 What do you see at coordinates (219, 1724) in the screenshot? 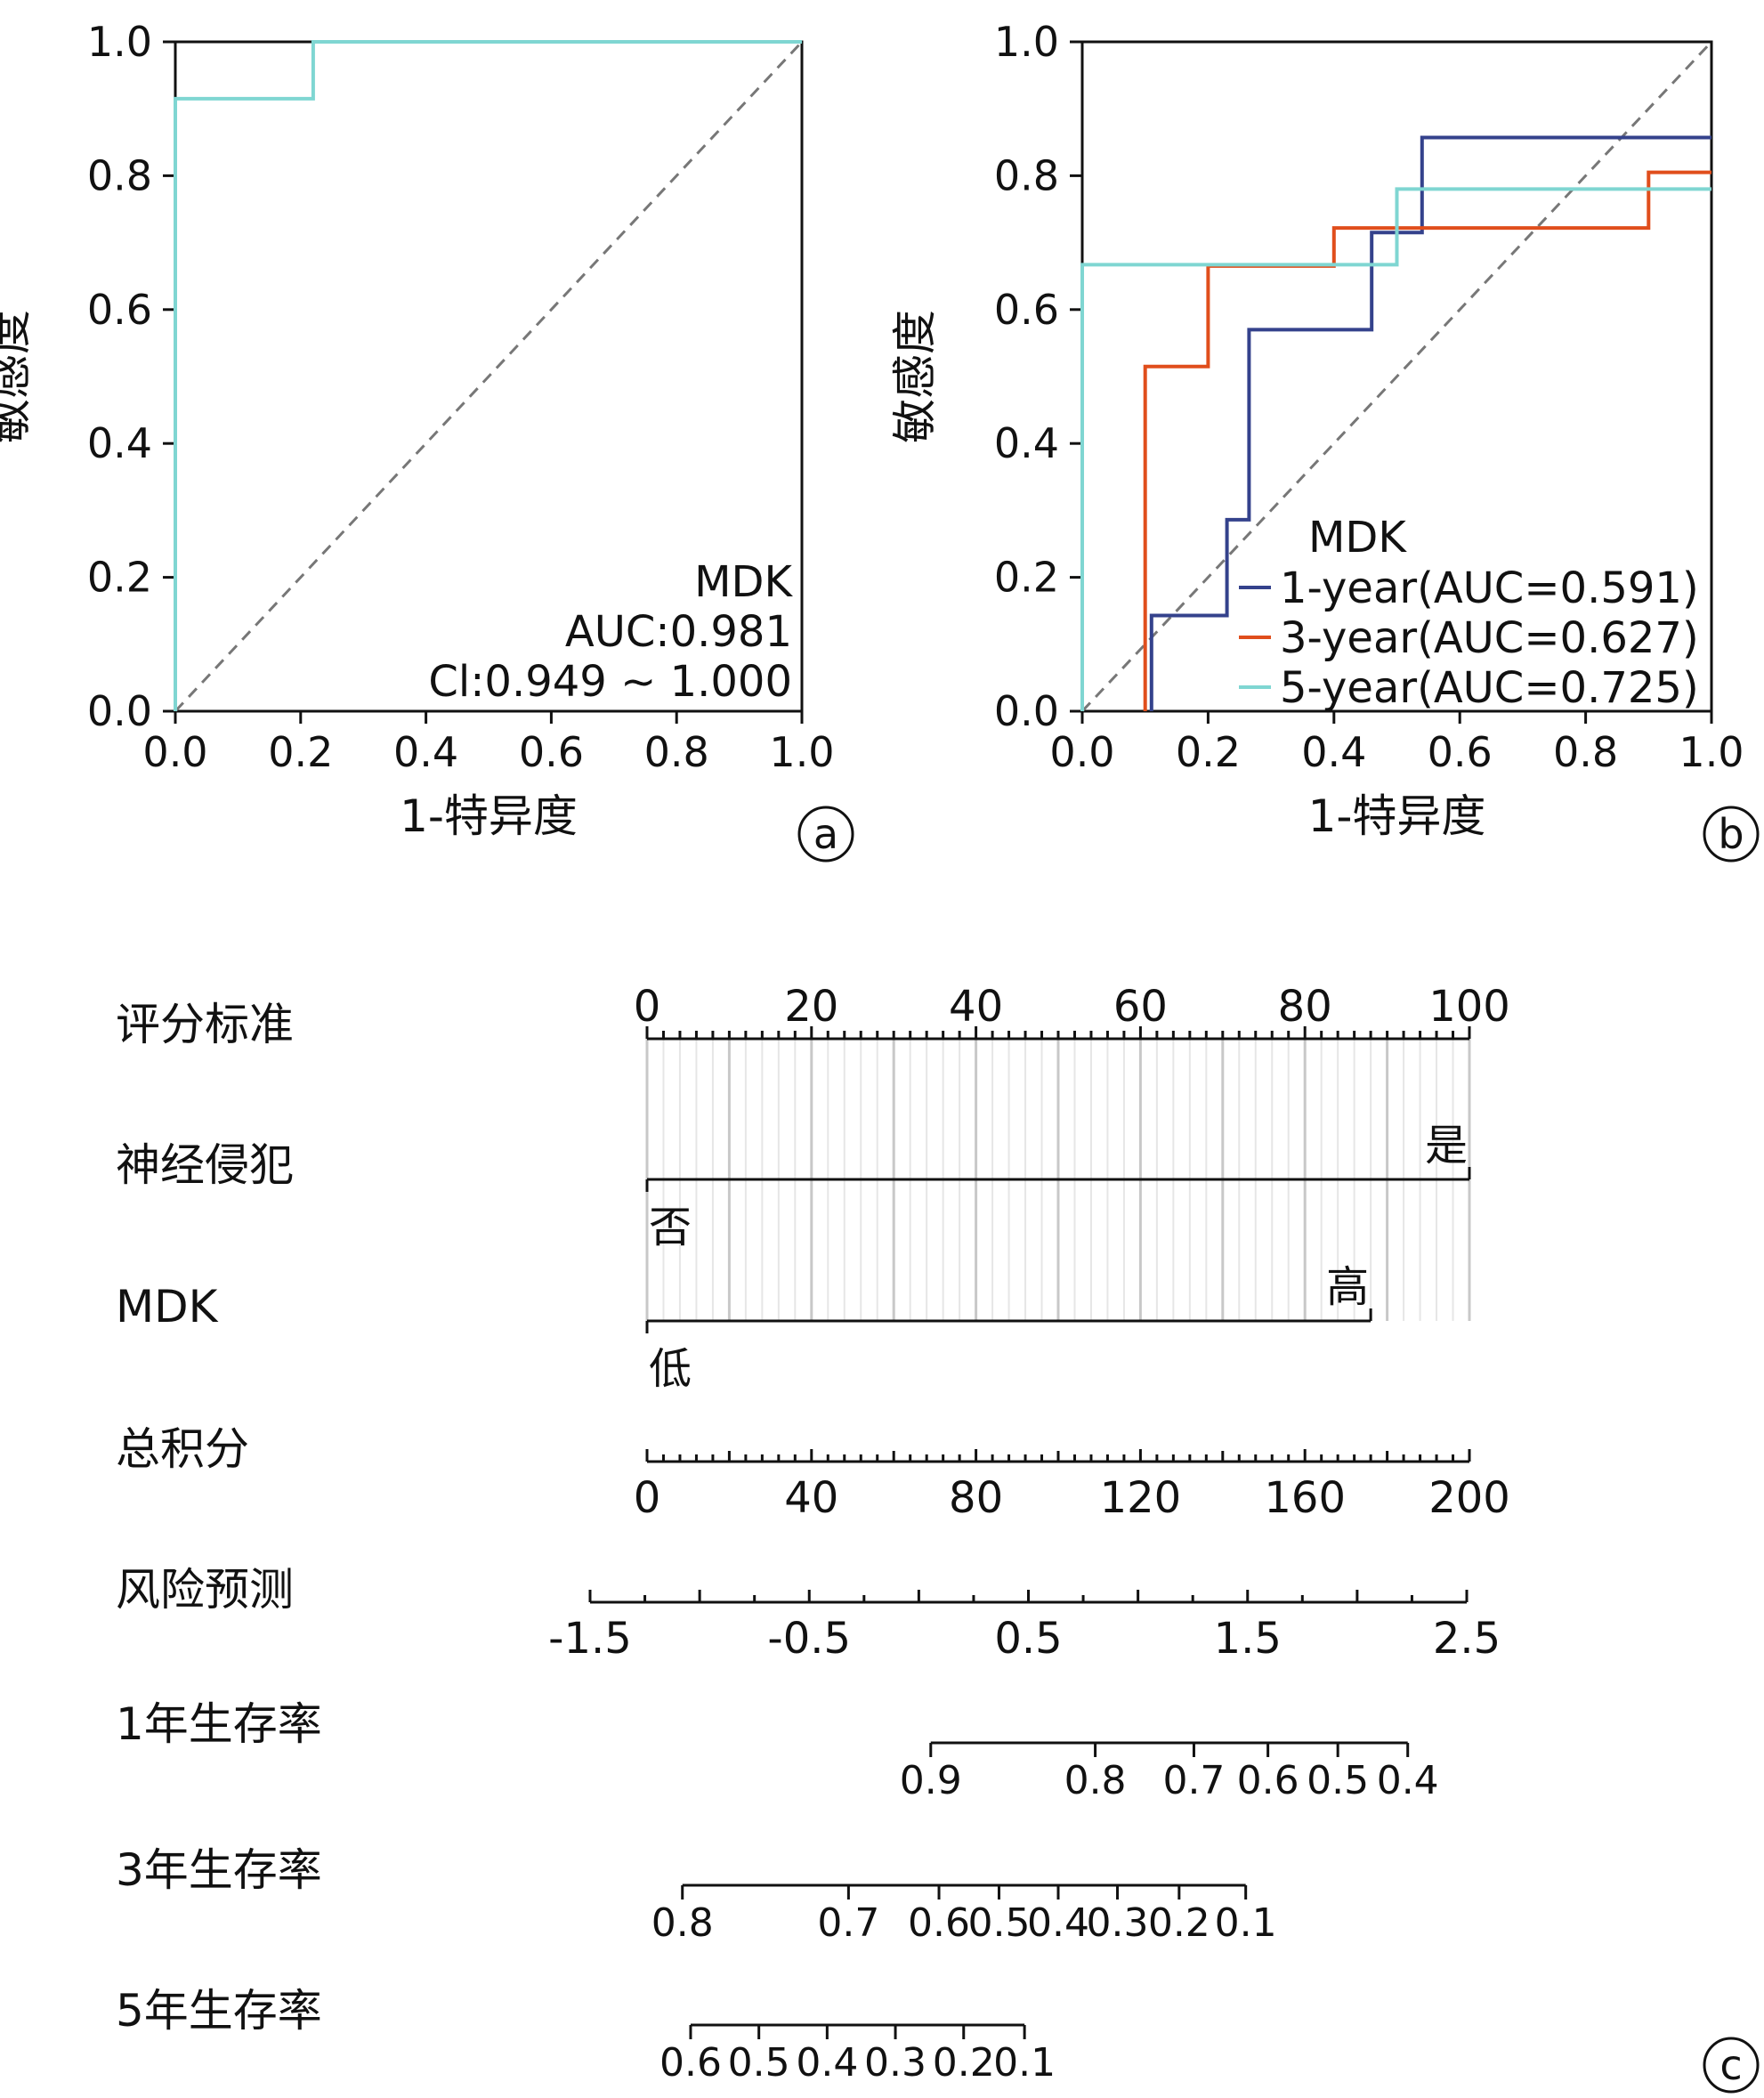
I see `nomogram-row-label: 1年生存率` at bounding box center [219, 1724].